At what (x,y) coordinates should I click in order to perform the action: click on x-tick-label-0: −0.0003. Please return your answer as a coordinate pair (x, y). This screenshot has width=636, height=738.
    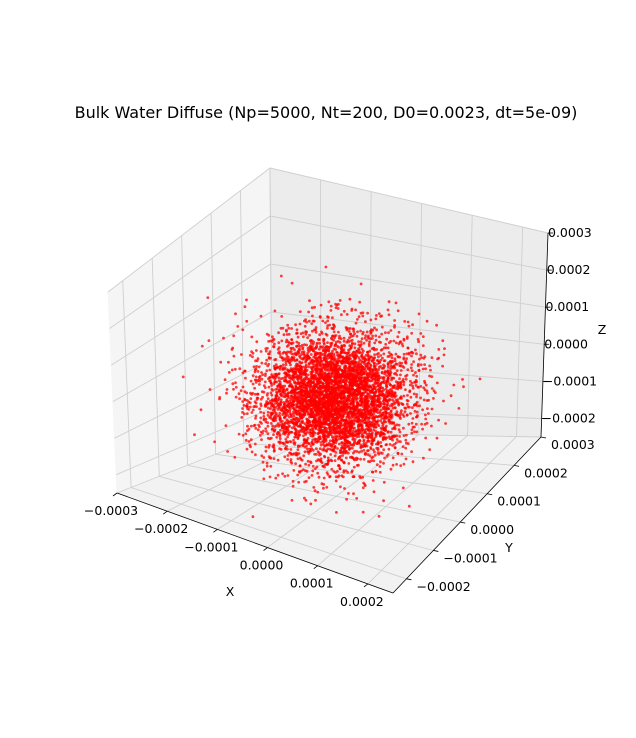
    Looking at the image, I should click on (111, 510).